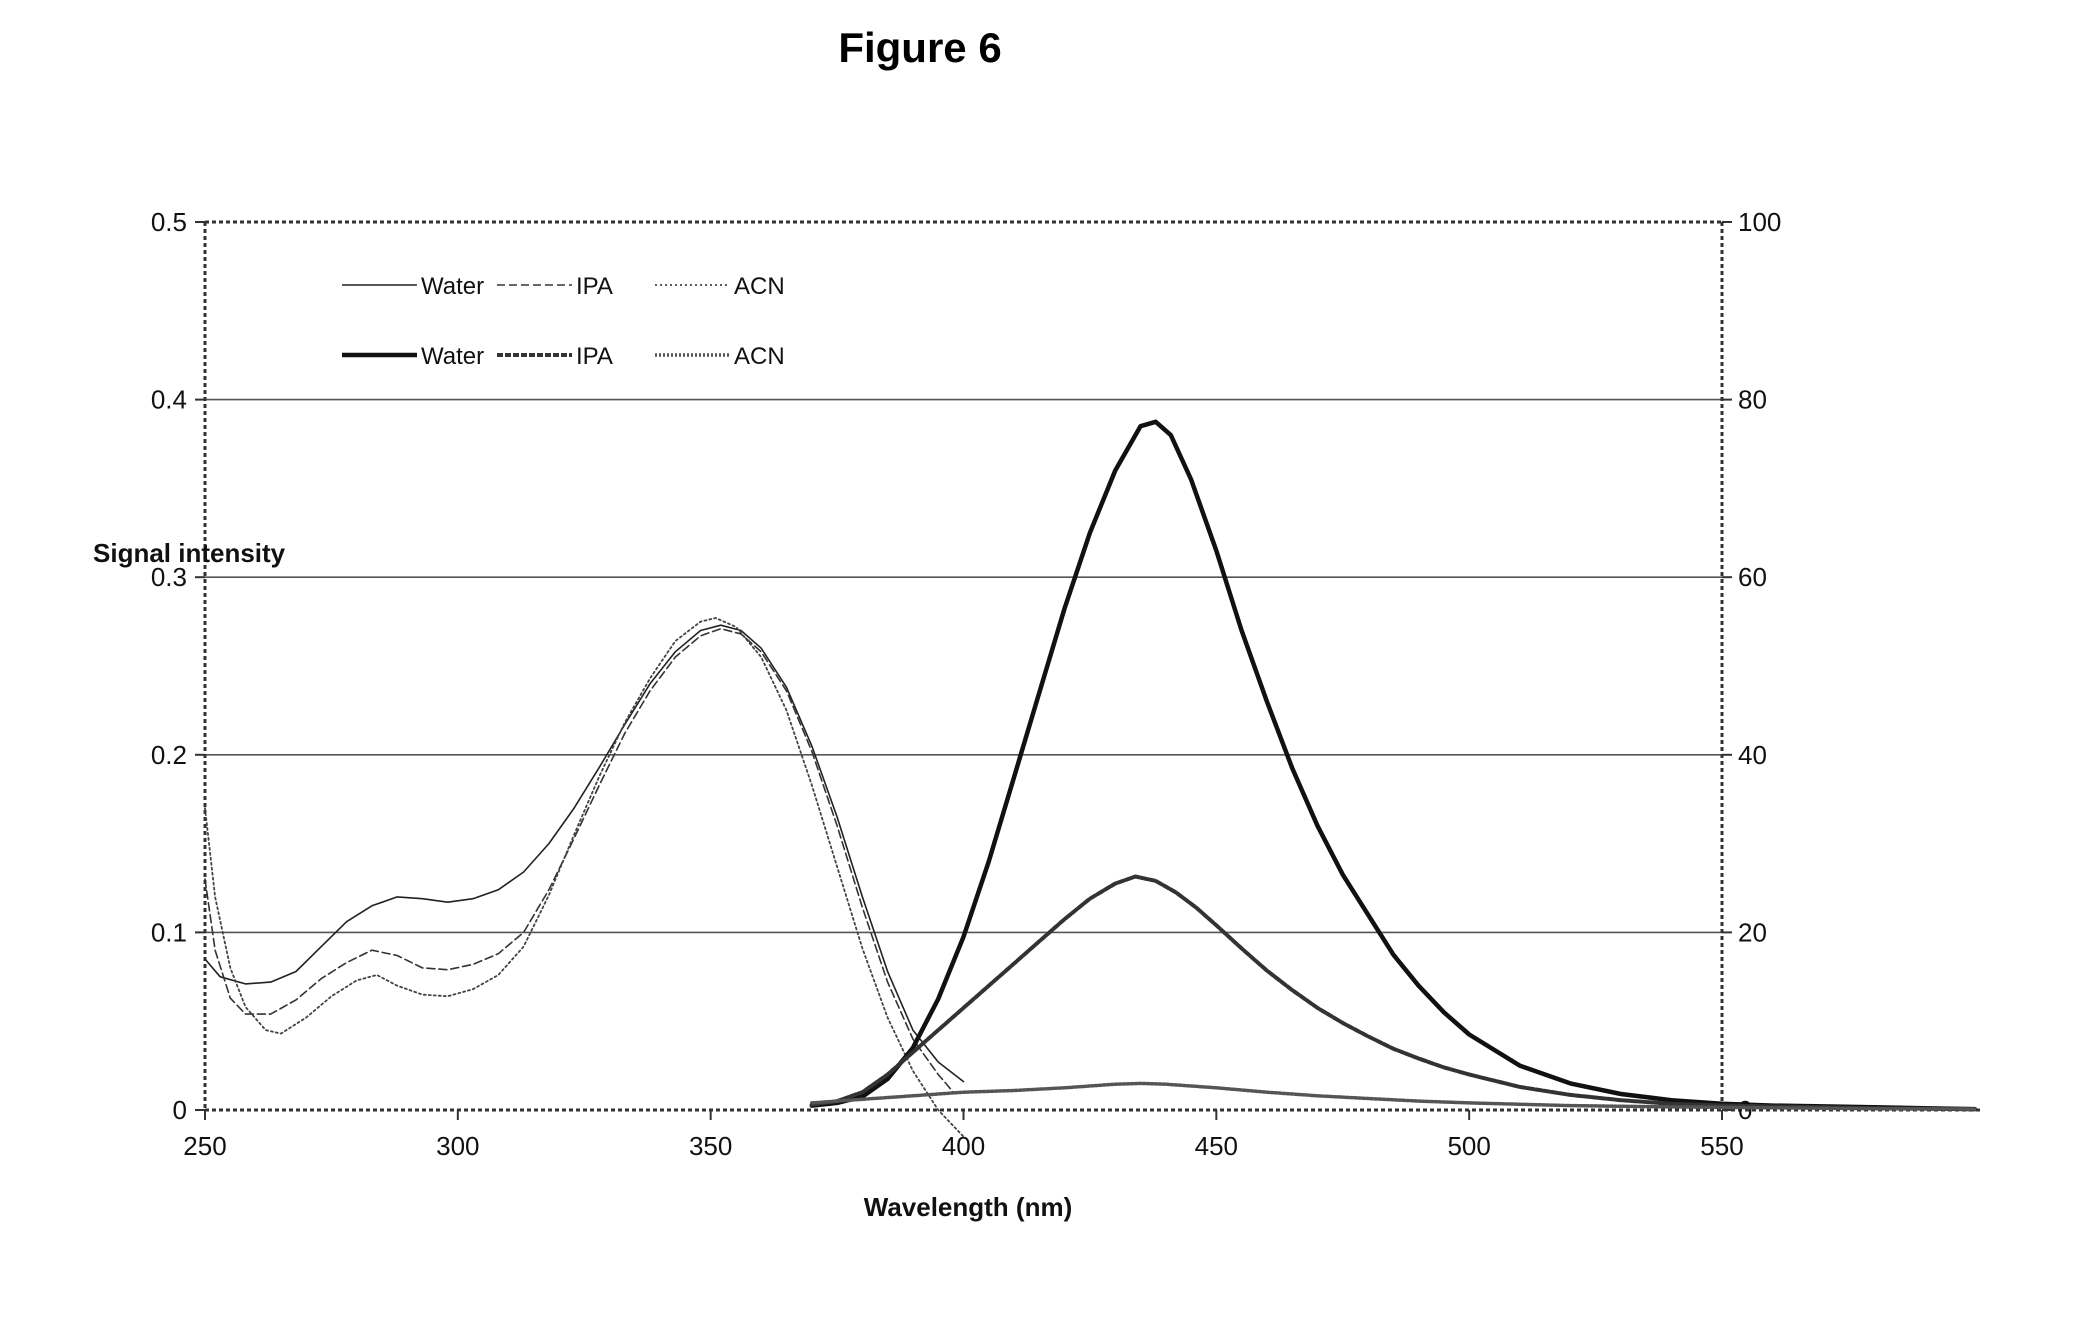 The width and height of the screenshot is (2084, 1327). Describe the element at coordinates (1759, 222) in the screenshot. I see `y2-tick-label: 100` at that location.